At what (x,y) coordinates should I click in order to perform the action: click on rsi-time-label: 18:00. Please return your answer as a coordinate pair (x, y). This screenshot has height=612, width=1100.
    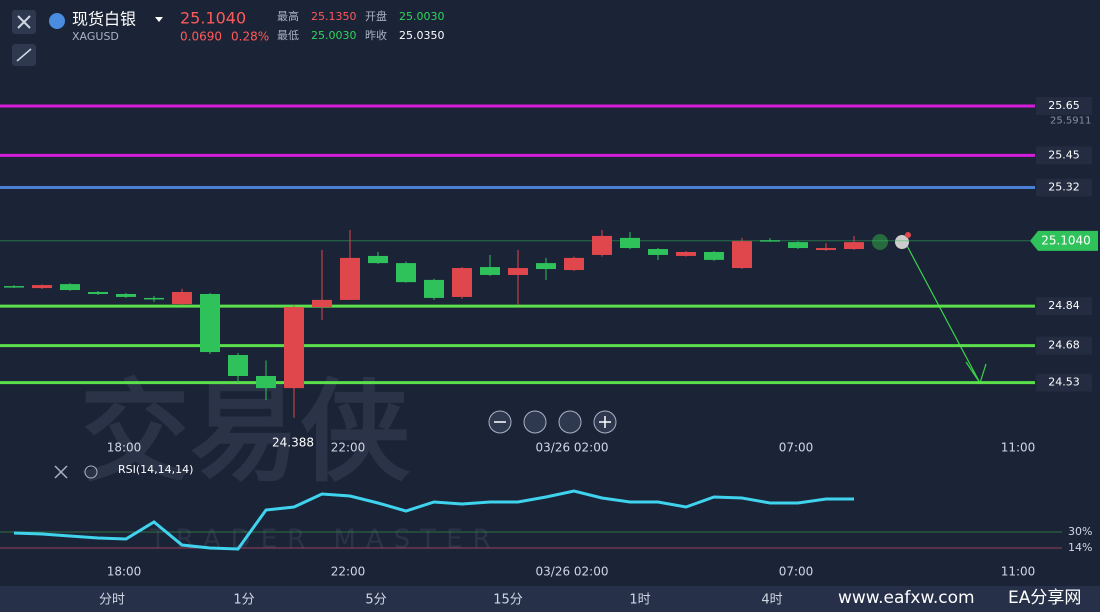
    Looking at the image, I should click on (124, 572).